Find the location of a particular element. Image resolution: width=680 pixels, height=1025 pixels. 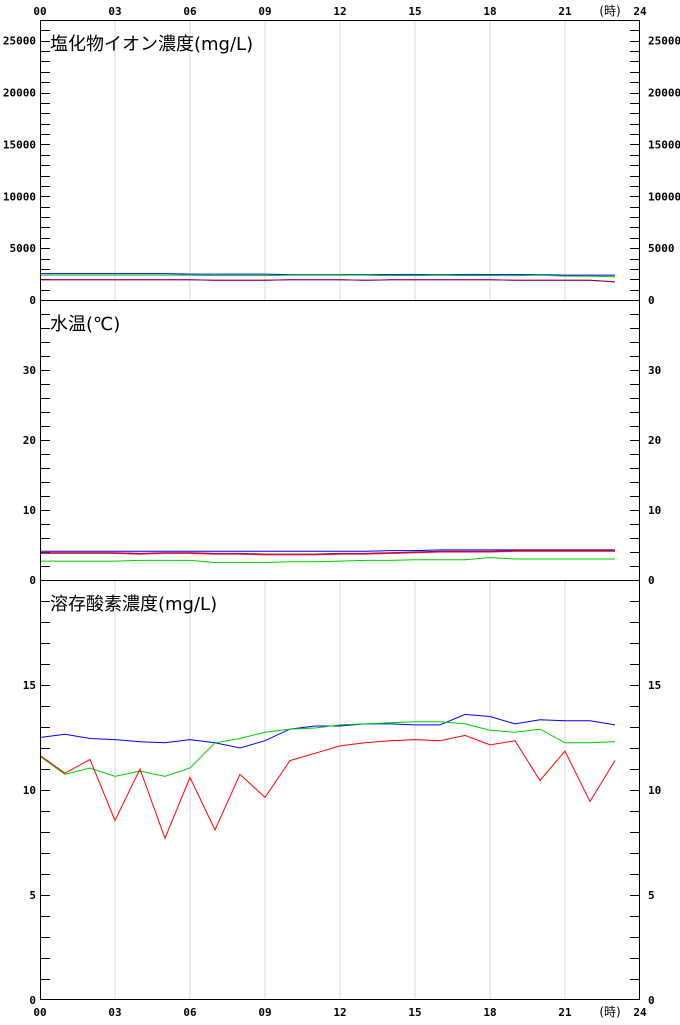

x-unit-label-top: (時) is located at coordinates (609, 11).